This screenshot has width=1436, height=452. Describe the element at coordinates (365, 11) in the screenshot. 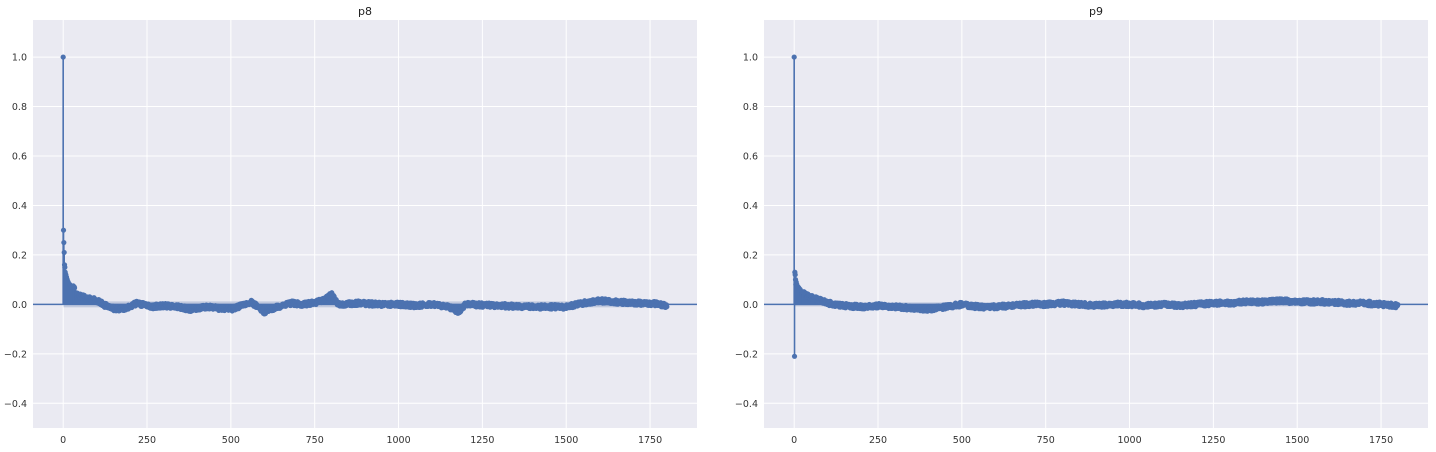

I see `chart-title-p8: p8` at that location.